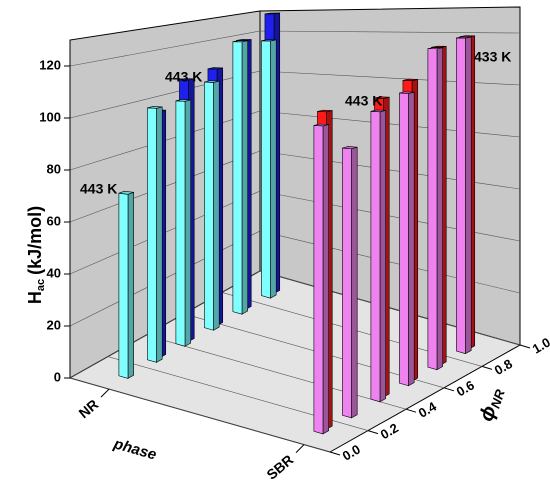 The height and width of the screenshot is (484, 550). Describe the element at coordinates (489, 413) in the screenshot. I see `y-label-main: ϕ` at that location.